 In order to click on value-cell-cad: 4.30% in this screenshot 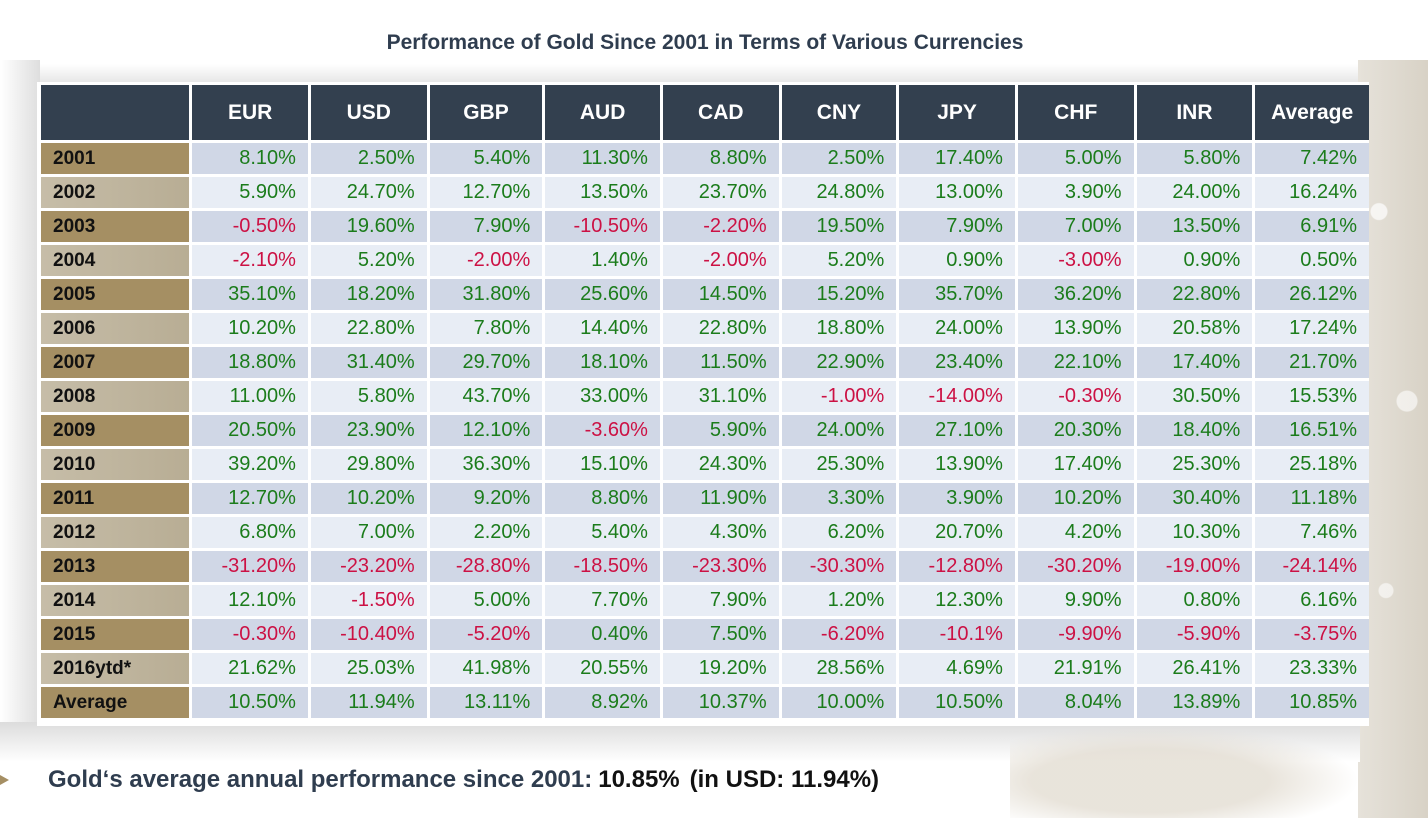, I will do `click(720, 532)`.